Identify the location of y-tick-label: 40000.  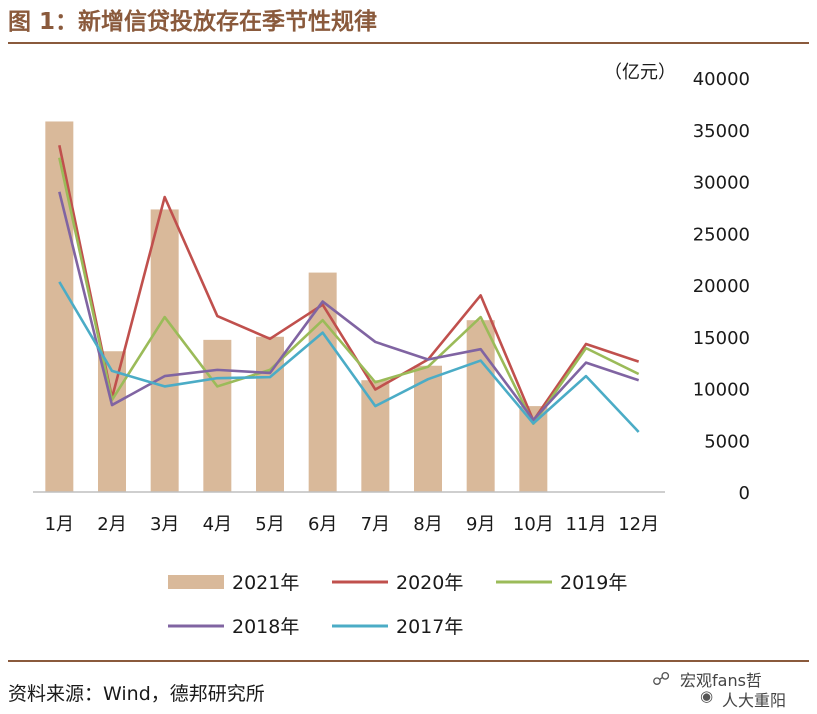
(721, 79).